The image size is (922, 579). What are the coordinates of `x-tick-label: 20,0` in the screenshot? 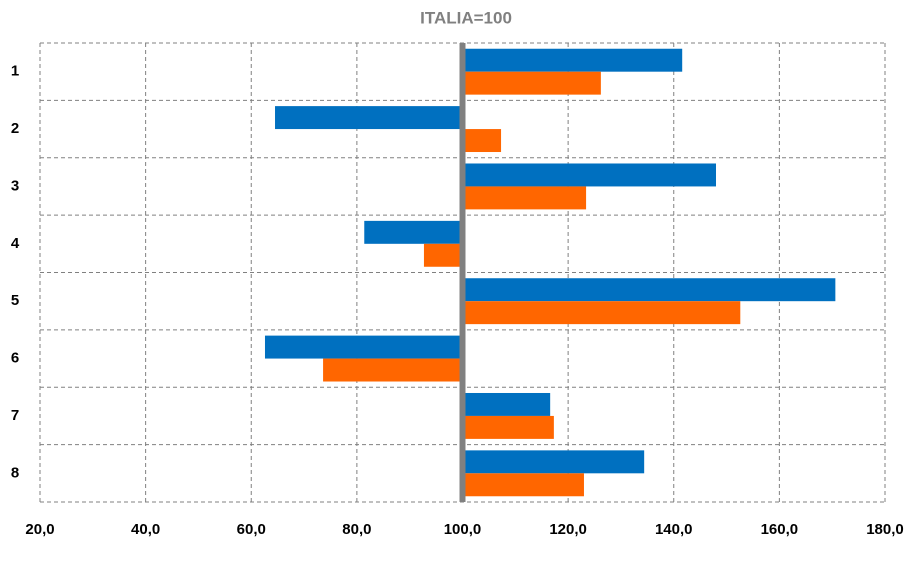 It's located at (39, 529).